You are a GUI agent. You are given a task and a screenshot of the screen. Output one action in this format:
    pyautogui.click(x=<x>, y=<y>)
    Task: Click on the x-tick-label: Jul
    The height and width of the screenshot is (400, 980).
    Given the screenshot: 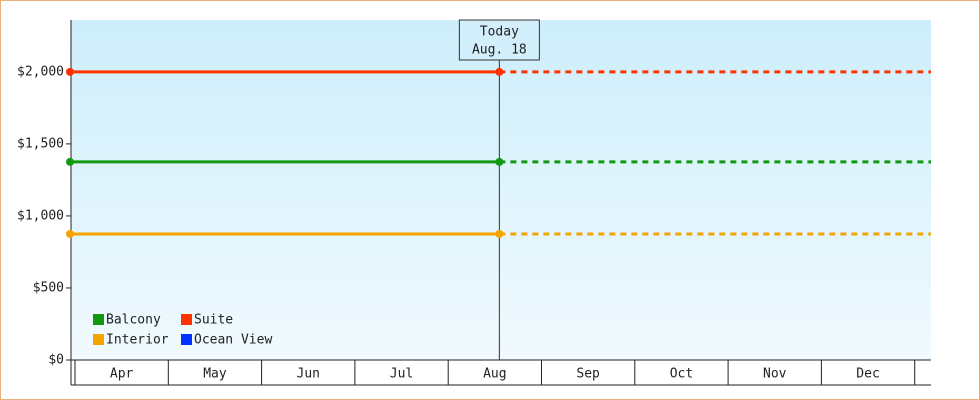 What is the action you would take?
    pyautogui.click(x=401, y=374)
    